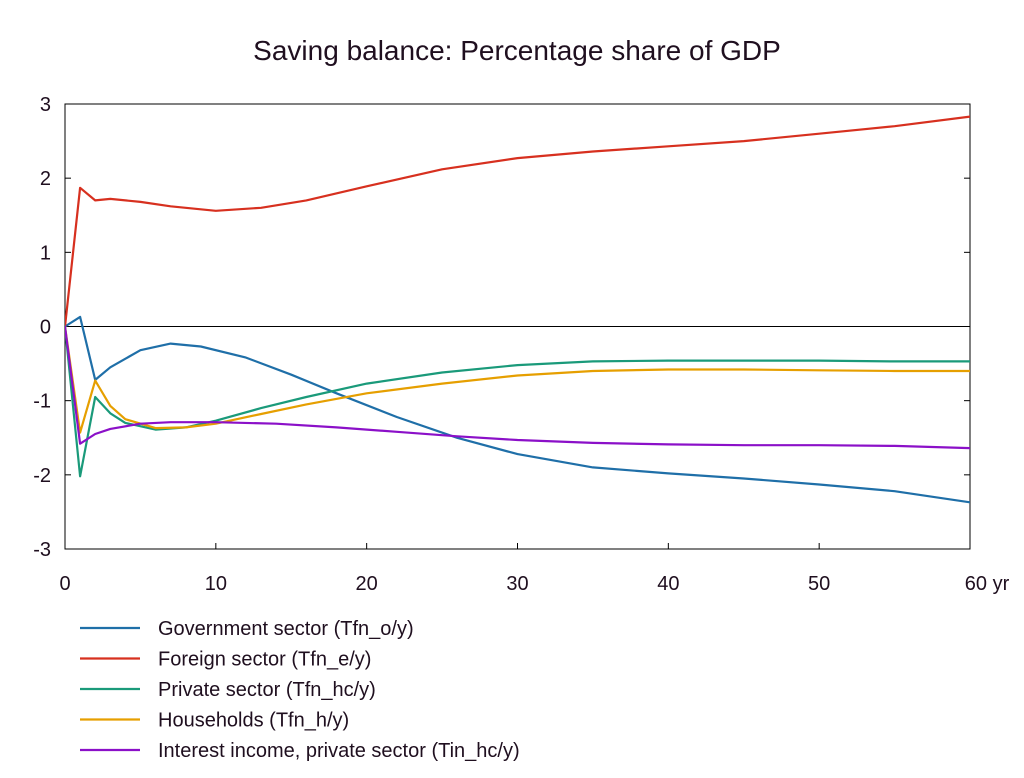 This screenshot has height=778, width=1024. What do you see at coordinates (42, 402) in the screenshot?
I see `y-tick-label: -1` at bounding box center [42, 402].